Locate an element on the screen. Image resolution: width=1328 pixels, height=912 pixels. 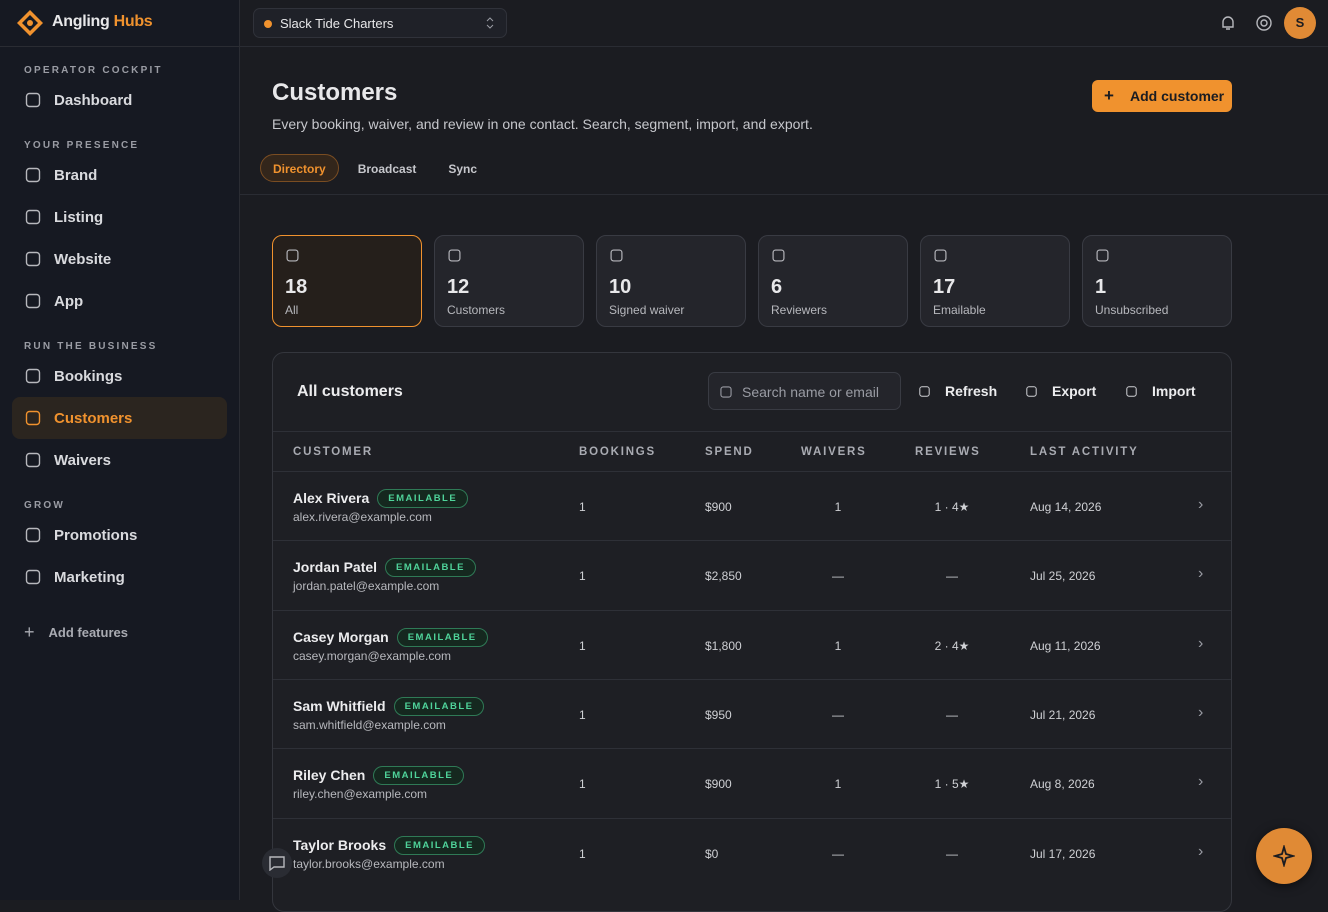
nav-item: Website is located at coordinates (119, 259).